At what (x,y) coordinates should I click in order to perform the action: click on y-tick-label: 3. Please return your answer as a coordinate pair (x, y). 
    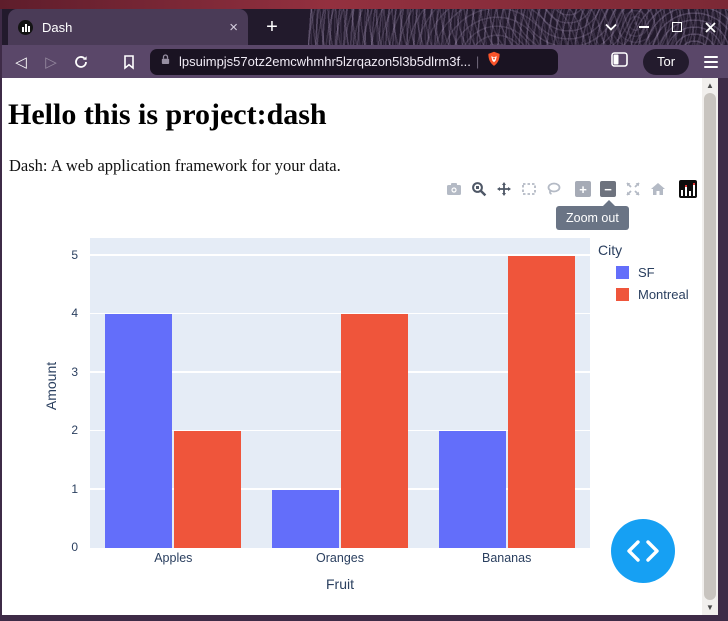
    Looking at the image, I should click on (74, 371).